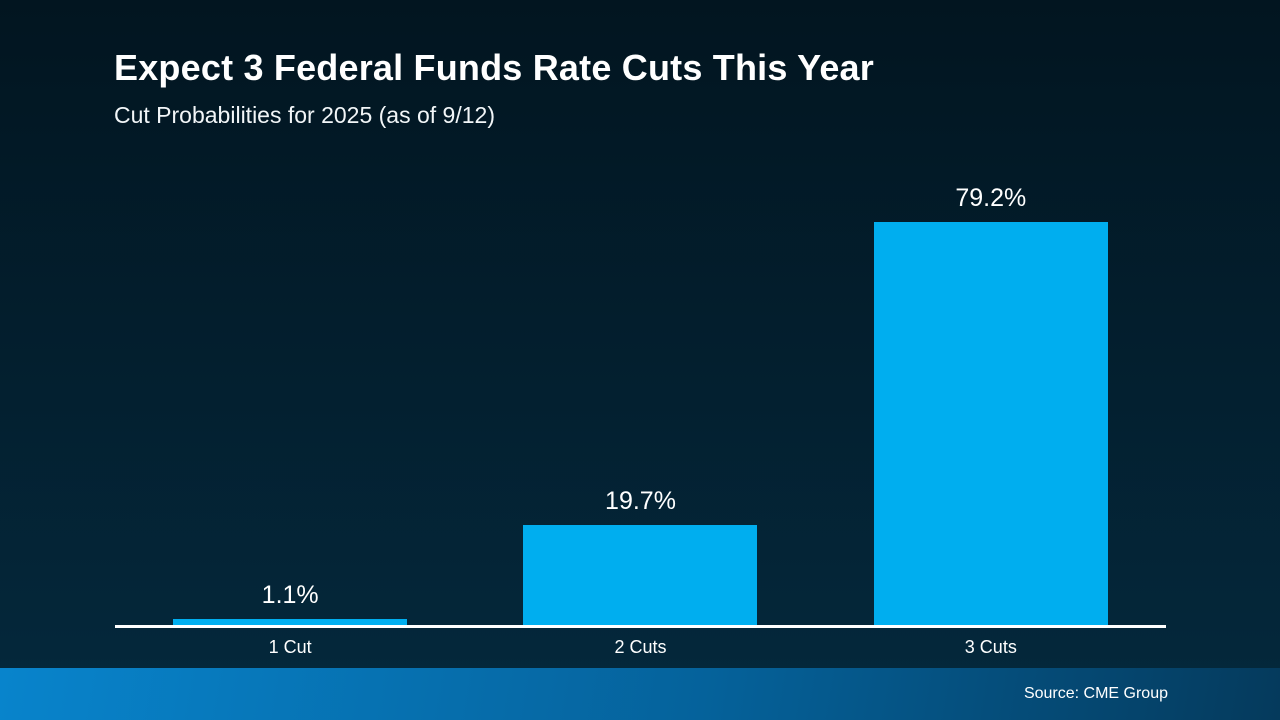  What do you see at coordinates (640, 501) in the screenshot?
I see `bar-value-label: 19.7%` at bounding box center [640, 501].